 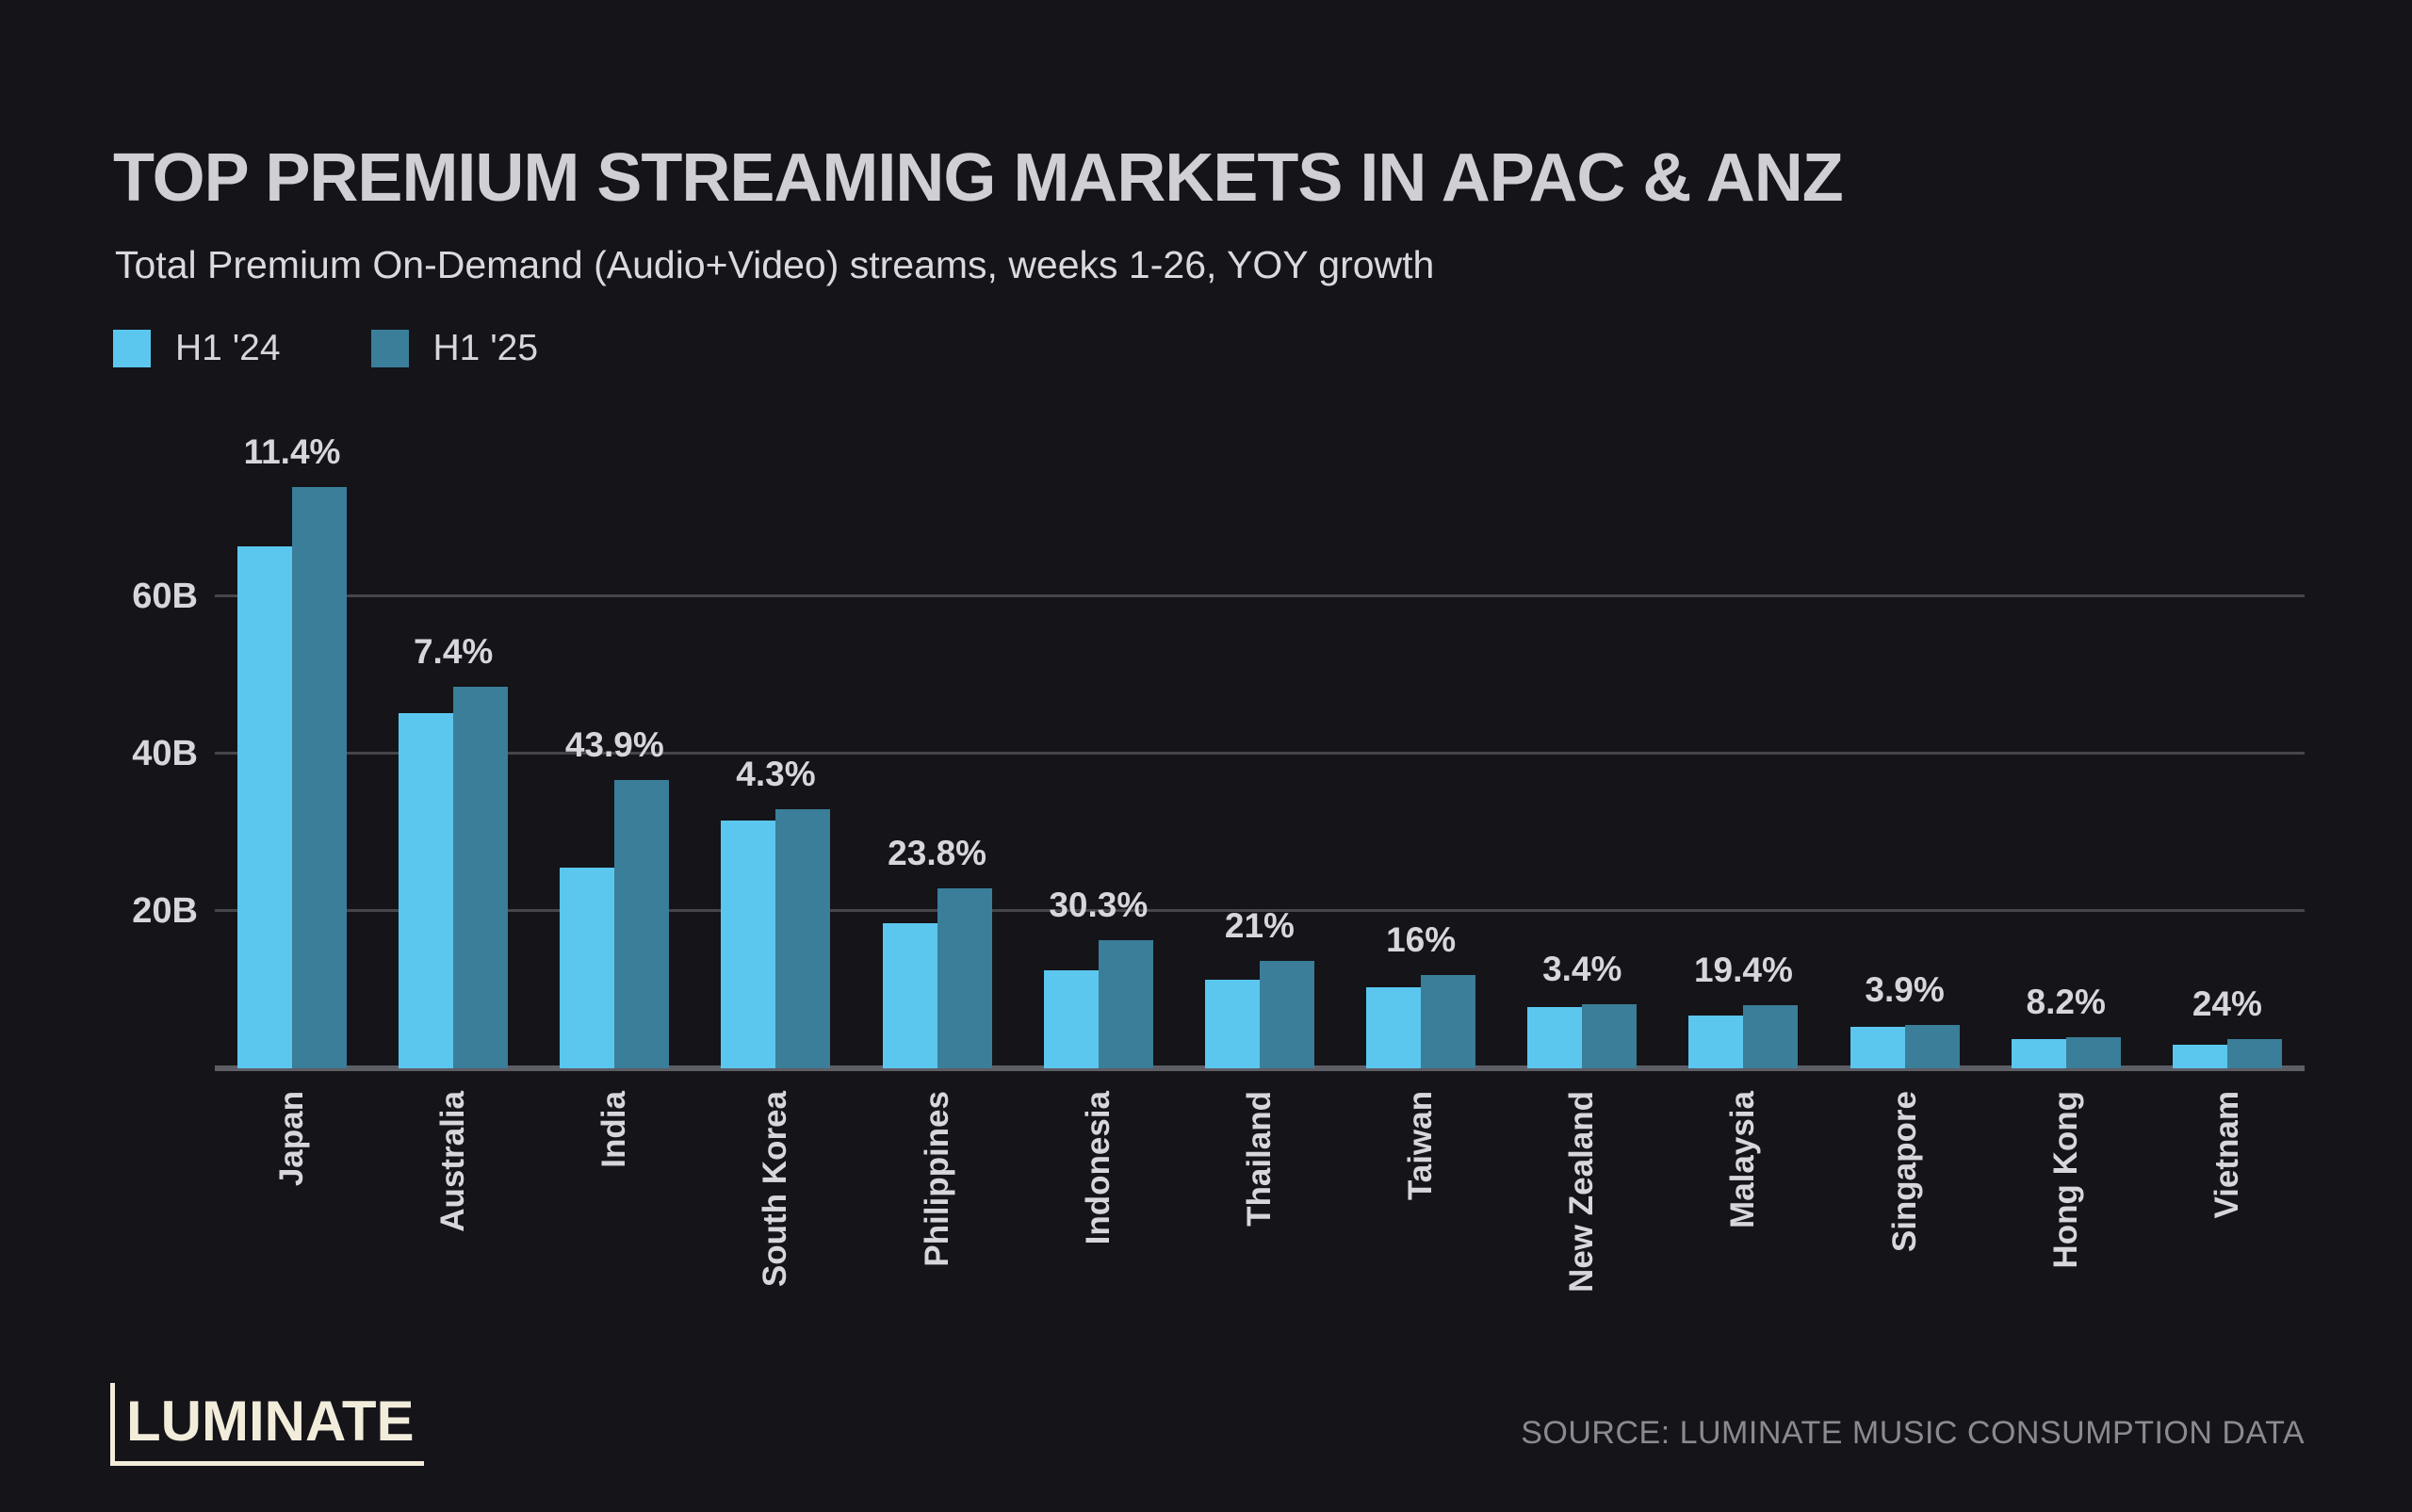 What do you see at coordinates (1259, 757) in the screenshot?
I see `bar-group-thailand: 21%` at bounding box center [1259, 757].